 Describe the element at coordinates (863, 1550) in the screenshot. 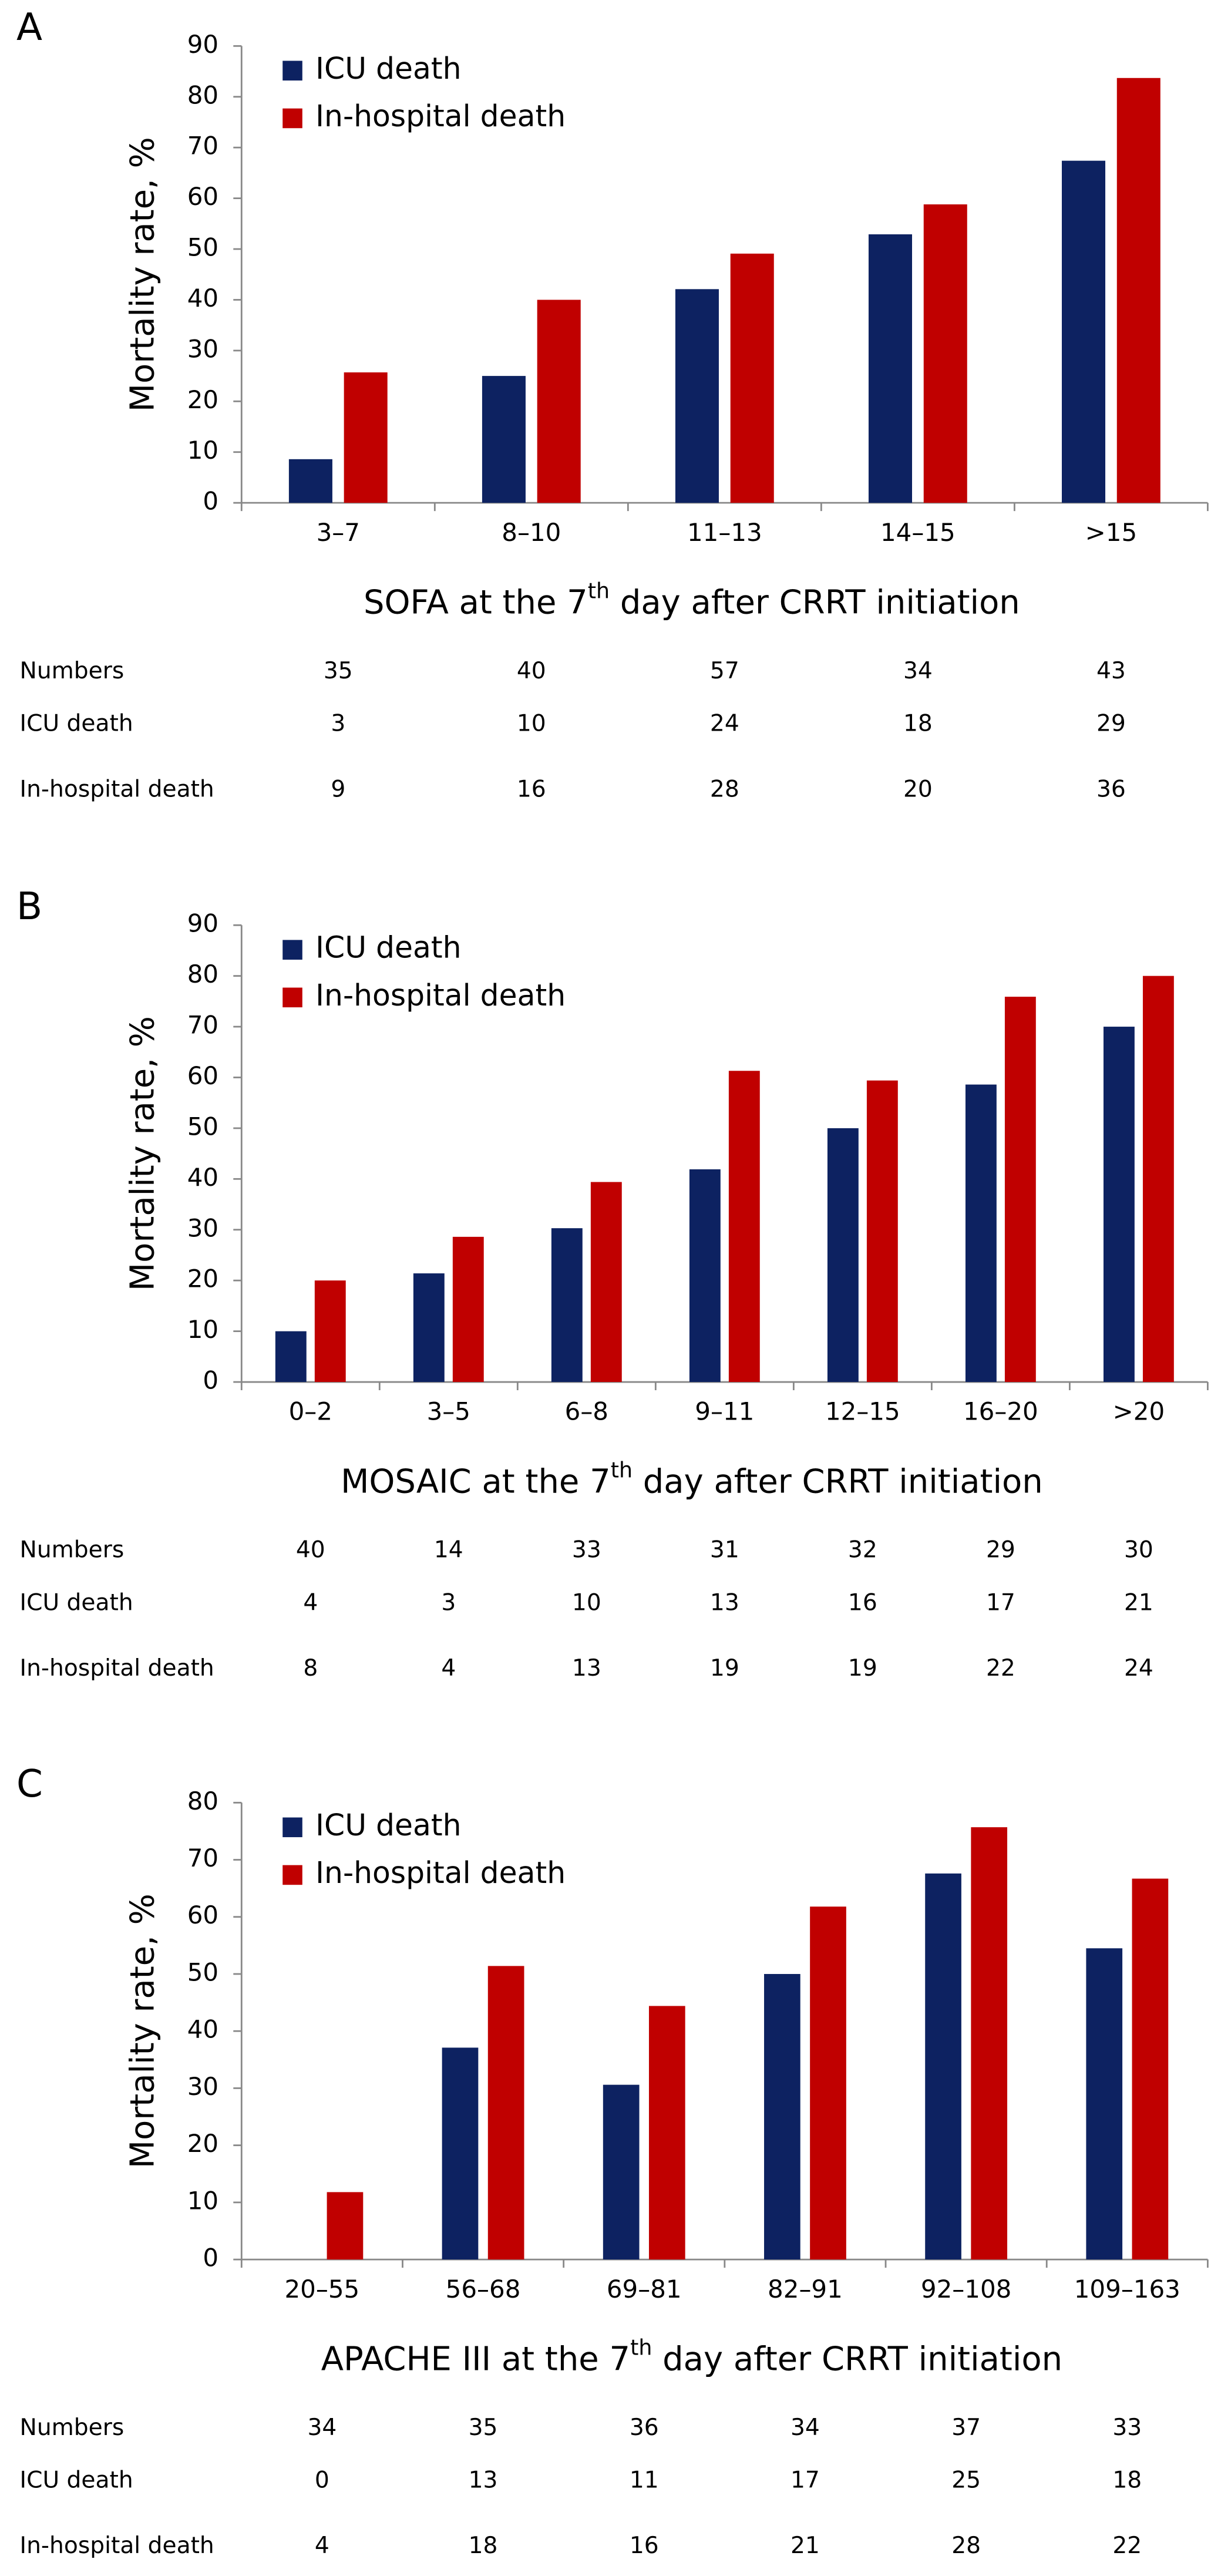

I see `table-cell: 32` at that location.